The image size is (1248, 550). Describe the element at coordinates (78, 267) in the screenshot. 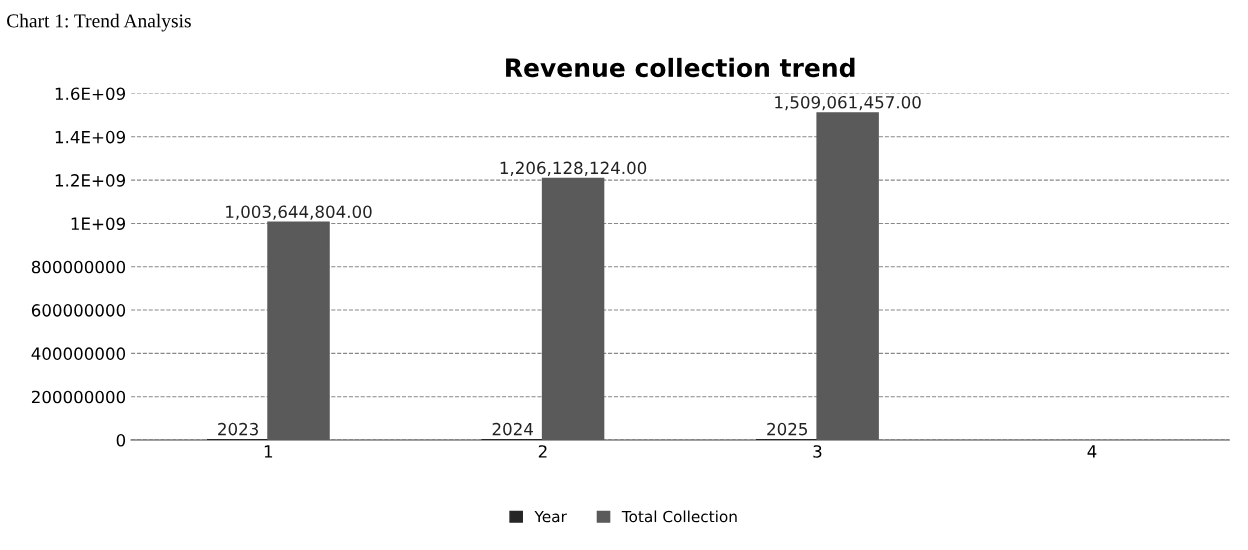

I see `y-tick-label: 800000000` at that location.